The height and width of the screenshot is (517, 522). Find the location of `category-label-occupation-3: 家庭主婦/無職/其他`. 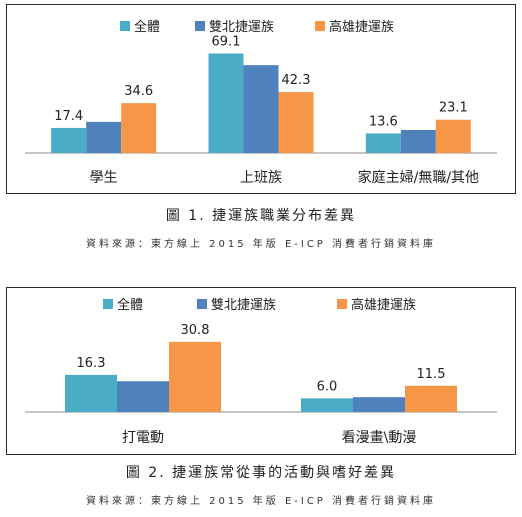

category-label-occupation-3: 家庭主婦/無職/其他 is located at coordinates (418, 177).